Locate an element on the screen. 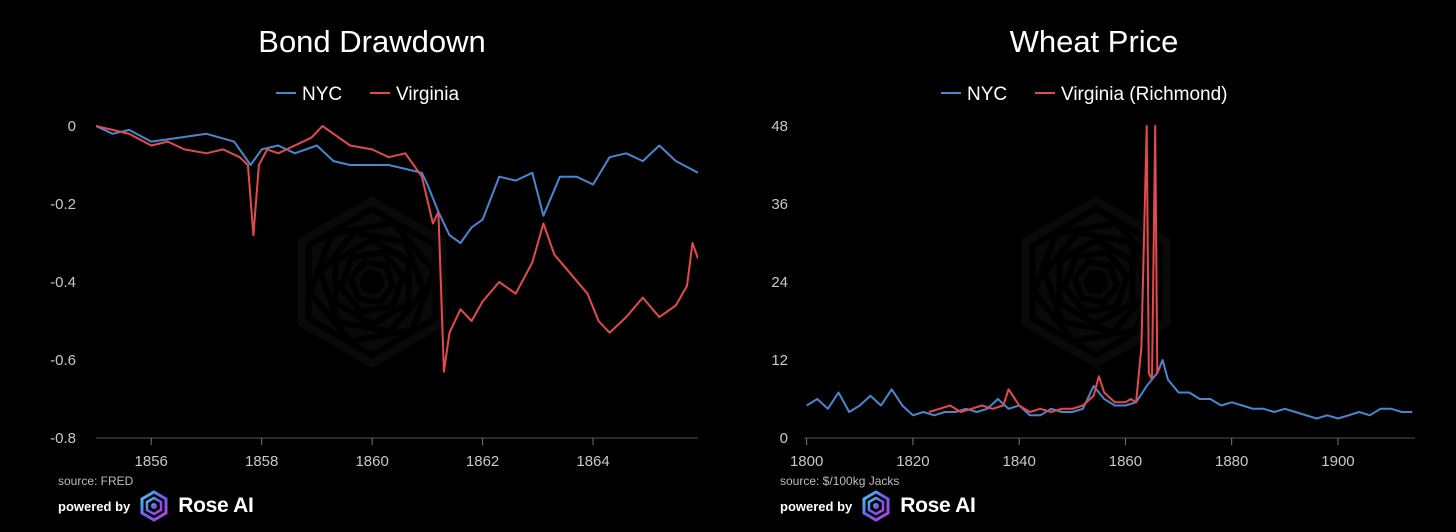 This screenshot has width=1456, height=532. legend-item-virginia: Virginia (Richmond) is located at coordinates (1131, 94).